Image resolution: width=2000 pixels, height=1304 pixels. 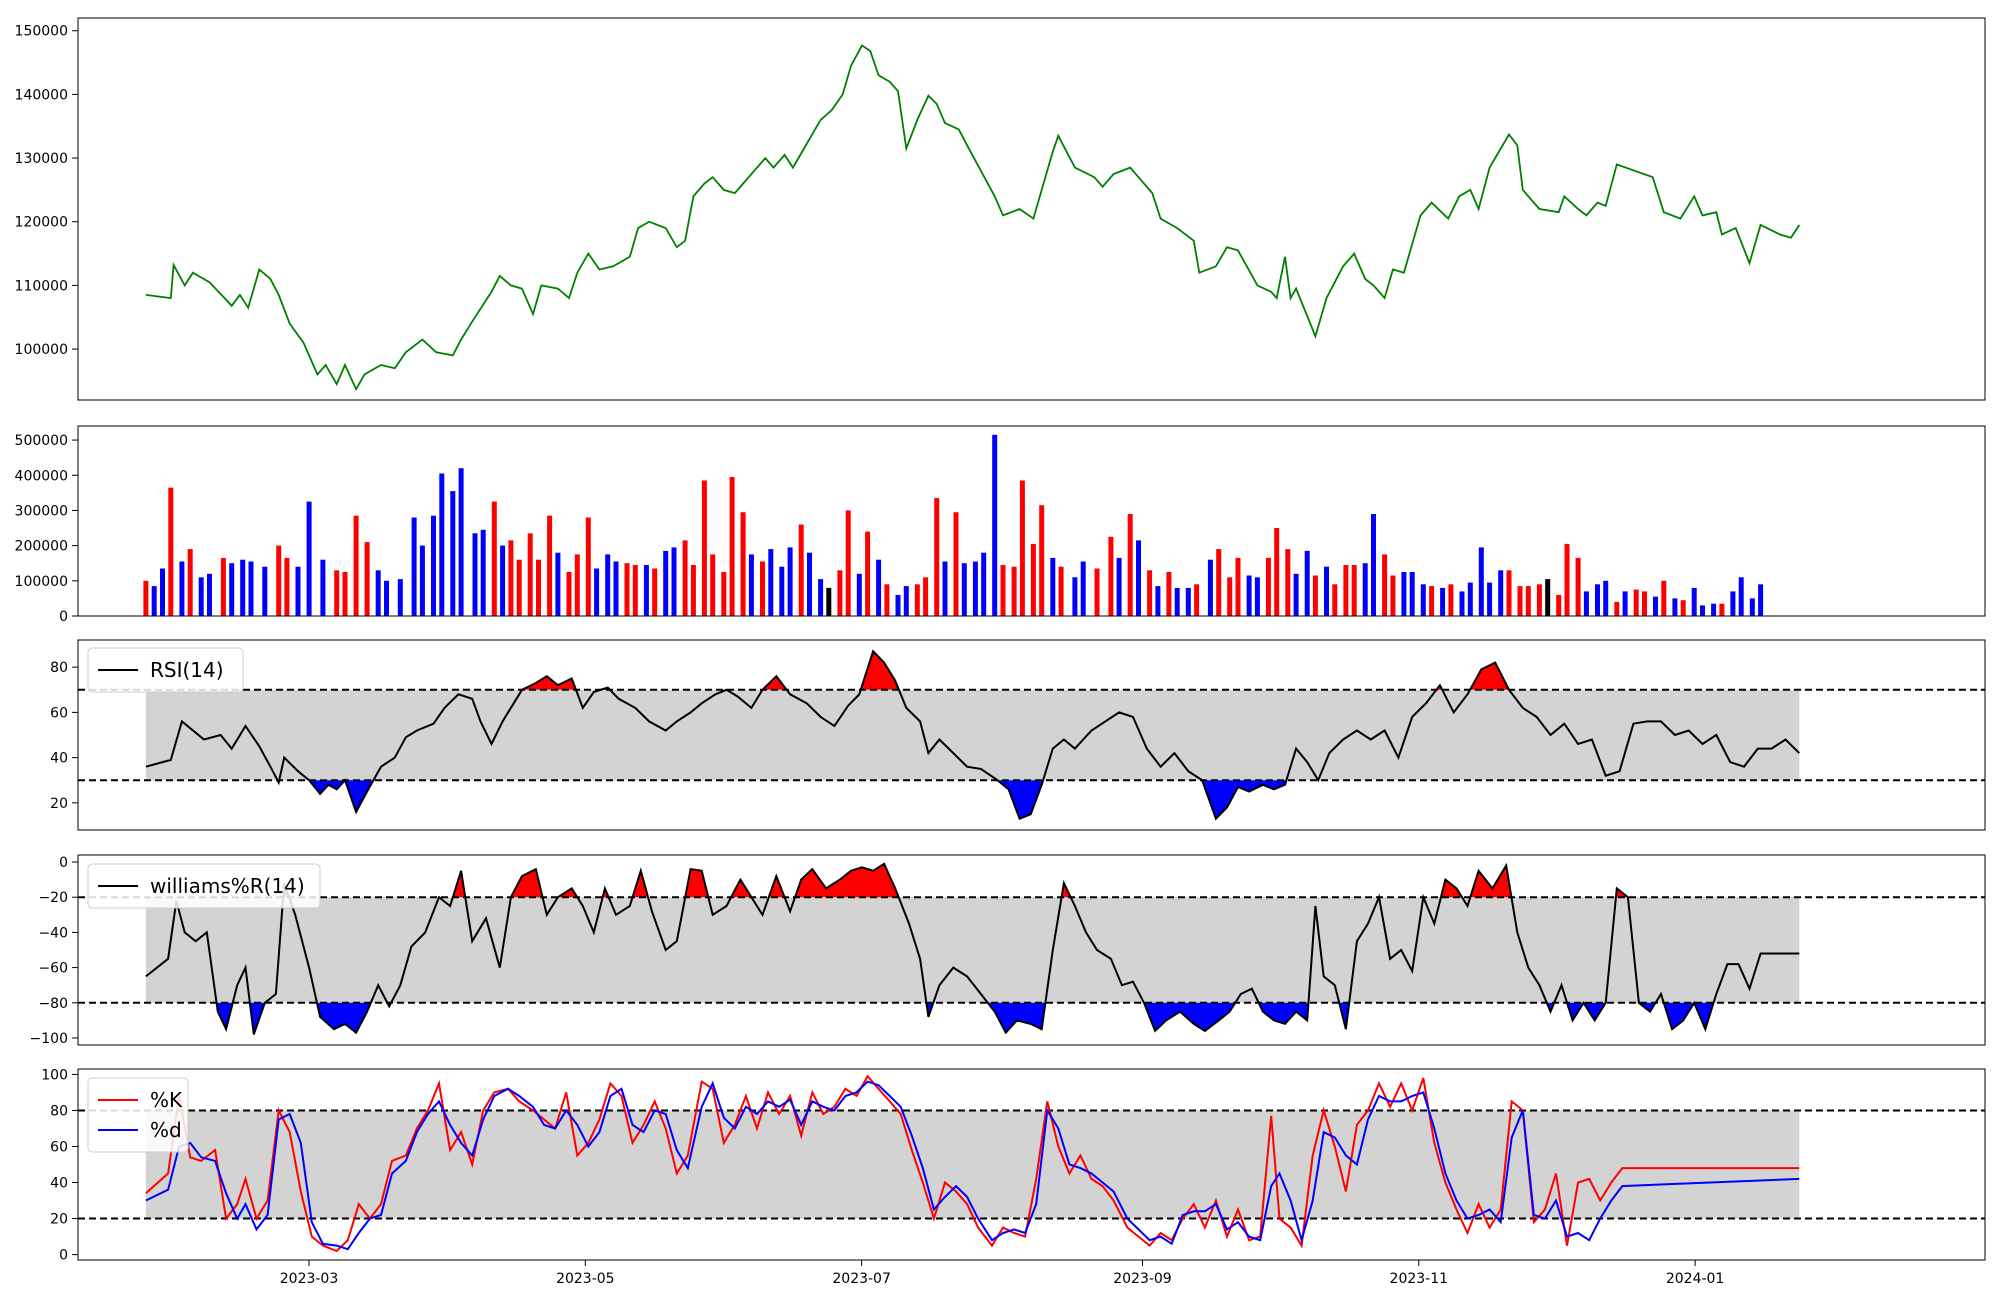 I want to click on williams-legend: williams%R(14), so click(x=204, y=886).